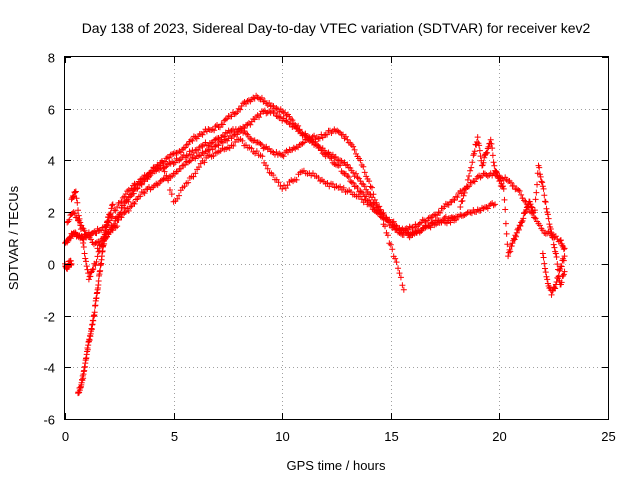 The height and width of the screenshot is (480, 640). I want to click on x-tick-label: 0, so click(65, 436).